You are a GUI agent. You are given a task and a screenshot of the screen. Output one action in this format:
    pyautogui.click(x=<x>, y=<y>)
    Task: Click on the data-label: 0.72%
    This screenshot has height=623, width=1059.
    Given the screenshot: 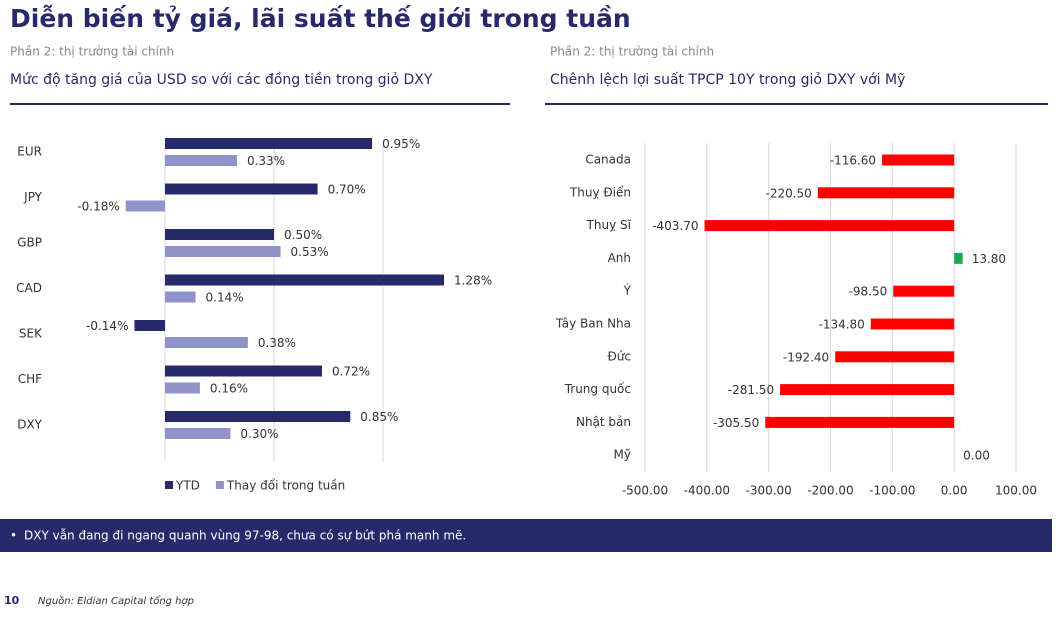 What is the action you would take?
    pyautogui.click(x=351, y=372)
    